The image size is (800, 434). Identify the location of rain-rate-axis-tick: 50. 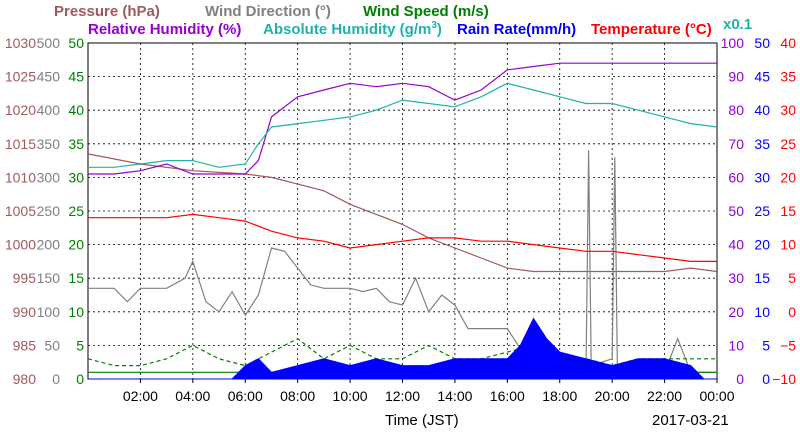
(762, 43).